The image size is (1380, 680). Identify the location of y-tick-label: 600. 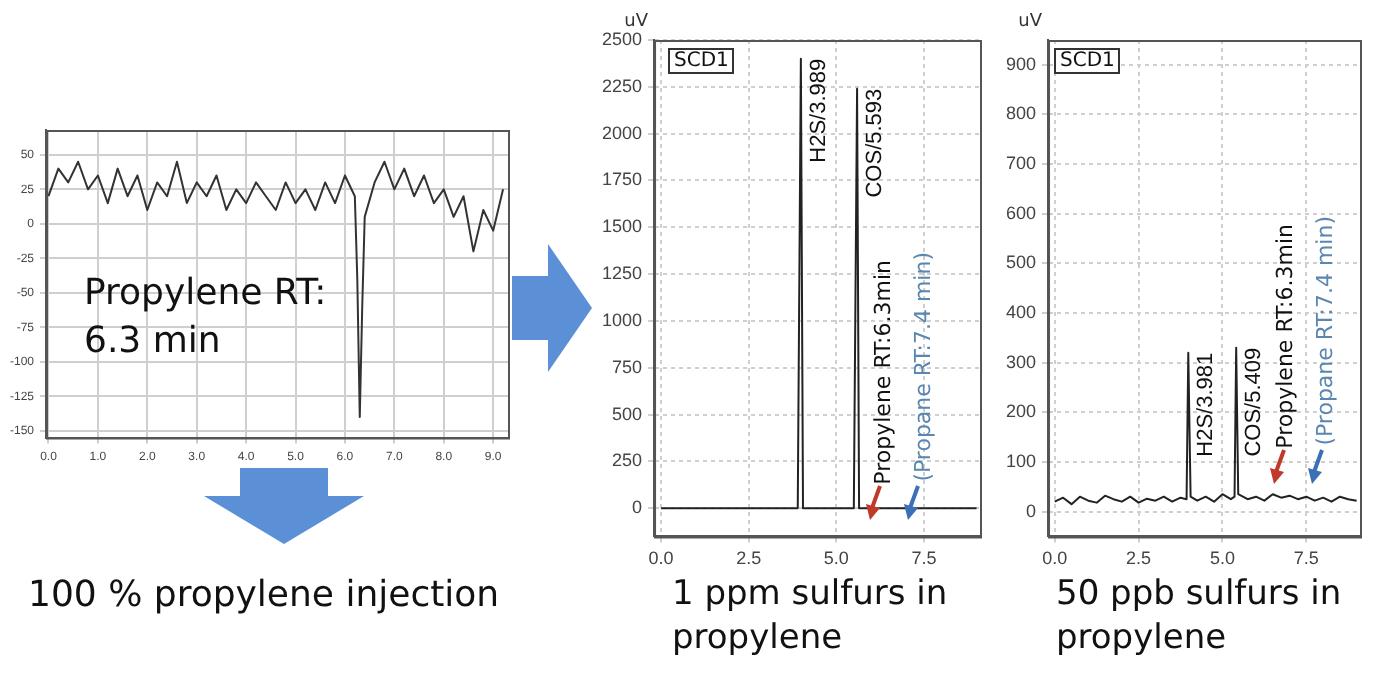
(1021, 212).